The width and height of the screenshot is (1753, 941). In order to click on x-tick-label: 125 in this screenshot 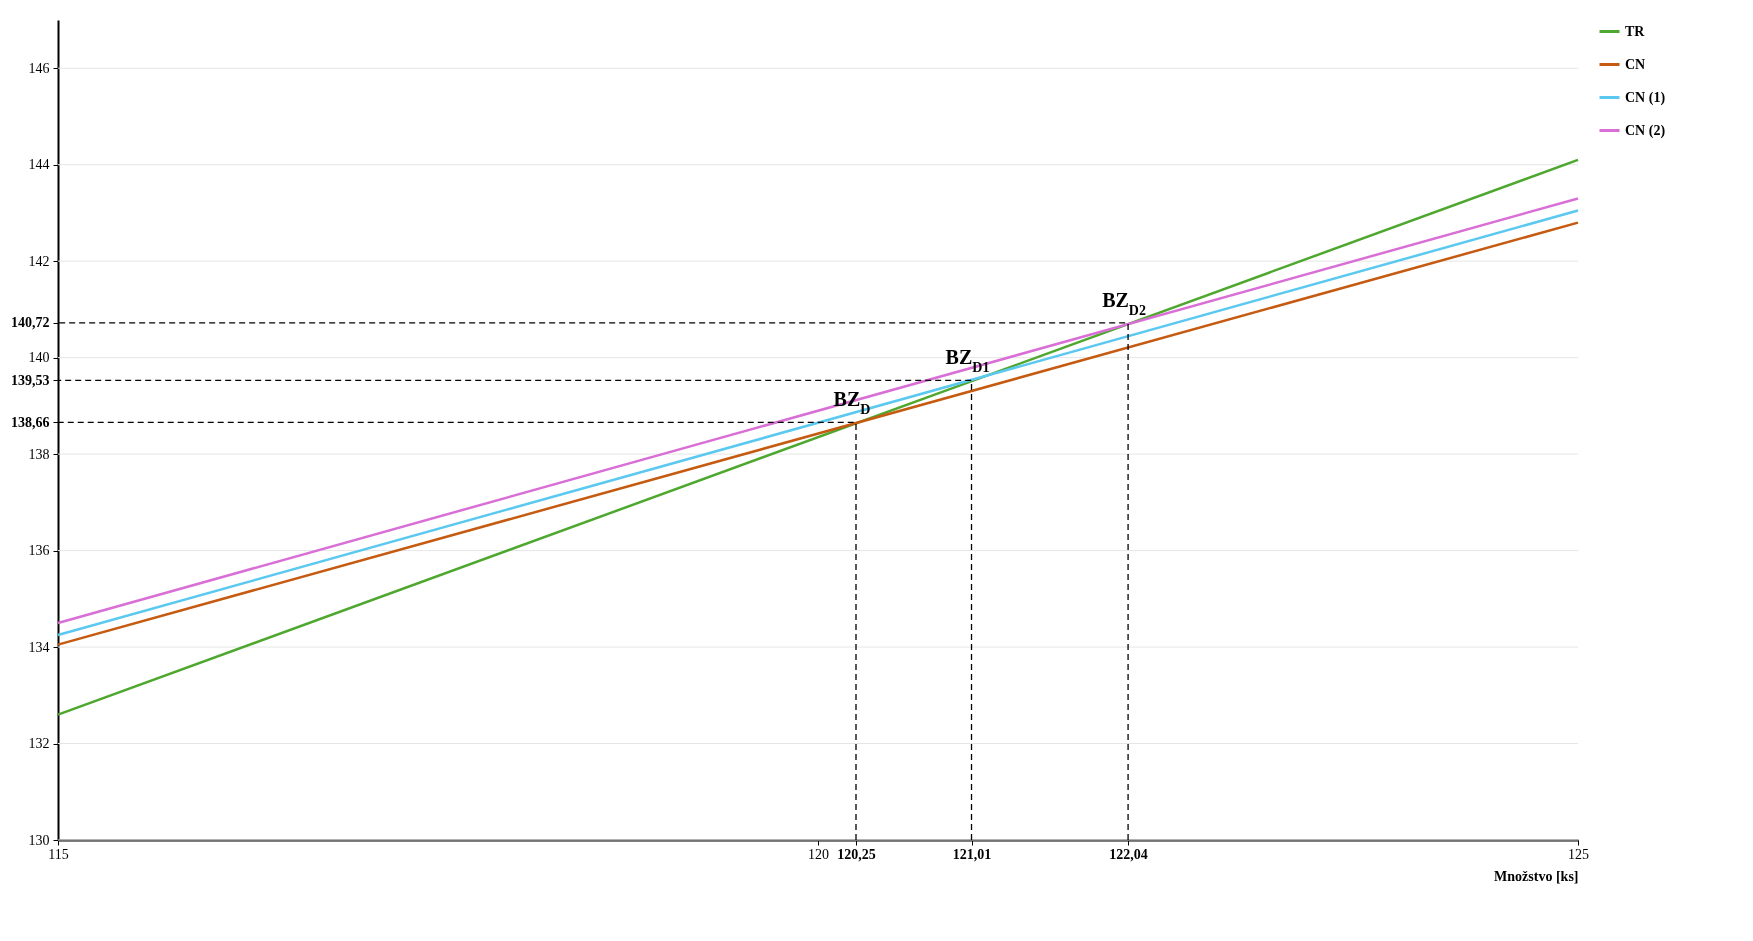, I will do `click(1578, 854)`.